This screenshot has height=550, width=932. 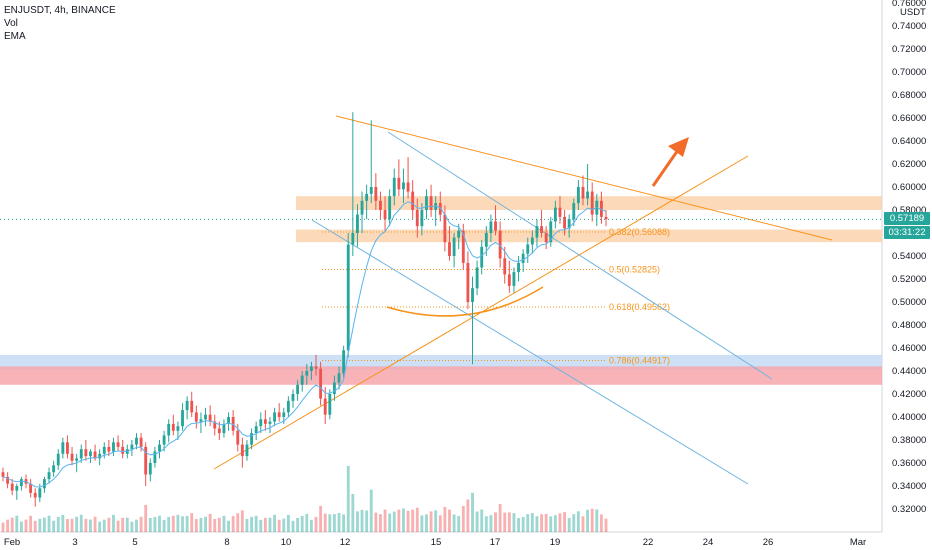 What do you see at coordinates (909, 348) in the screenshot?
I see `y-tick-label: 0.46000` at bounding box center [909, 348].